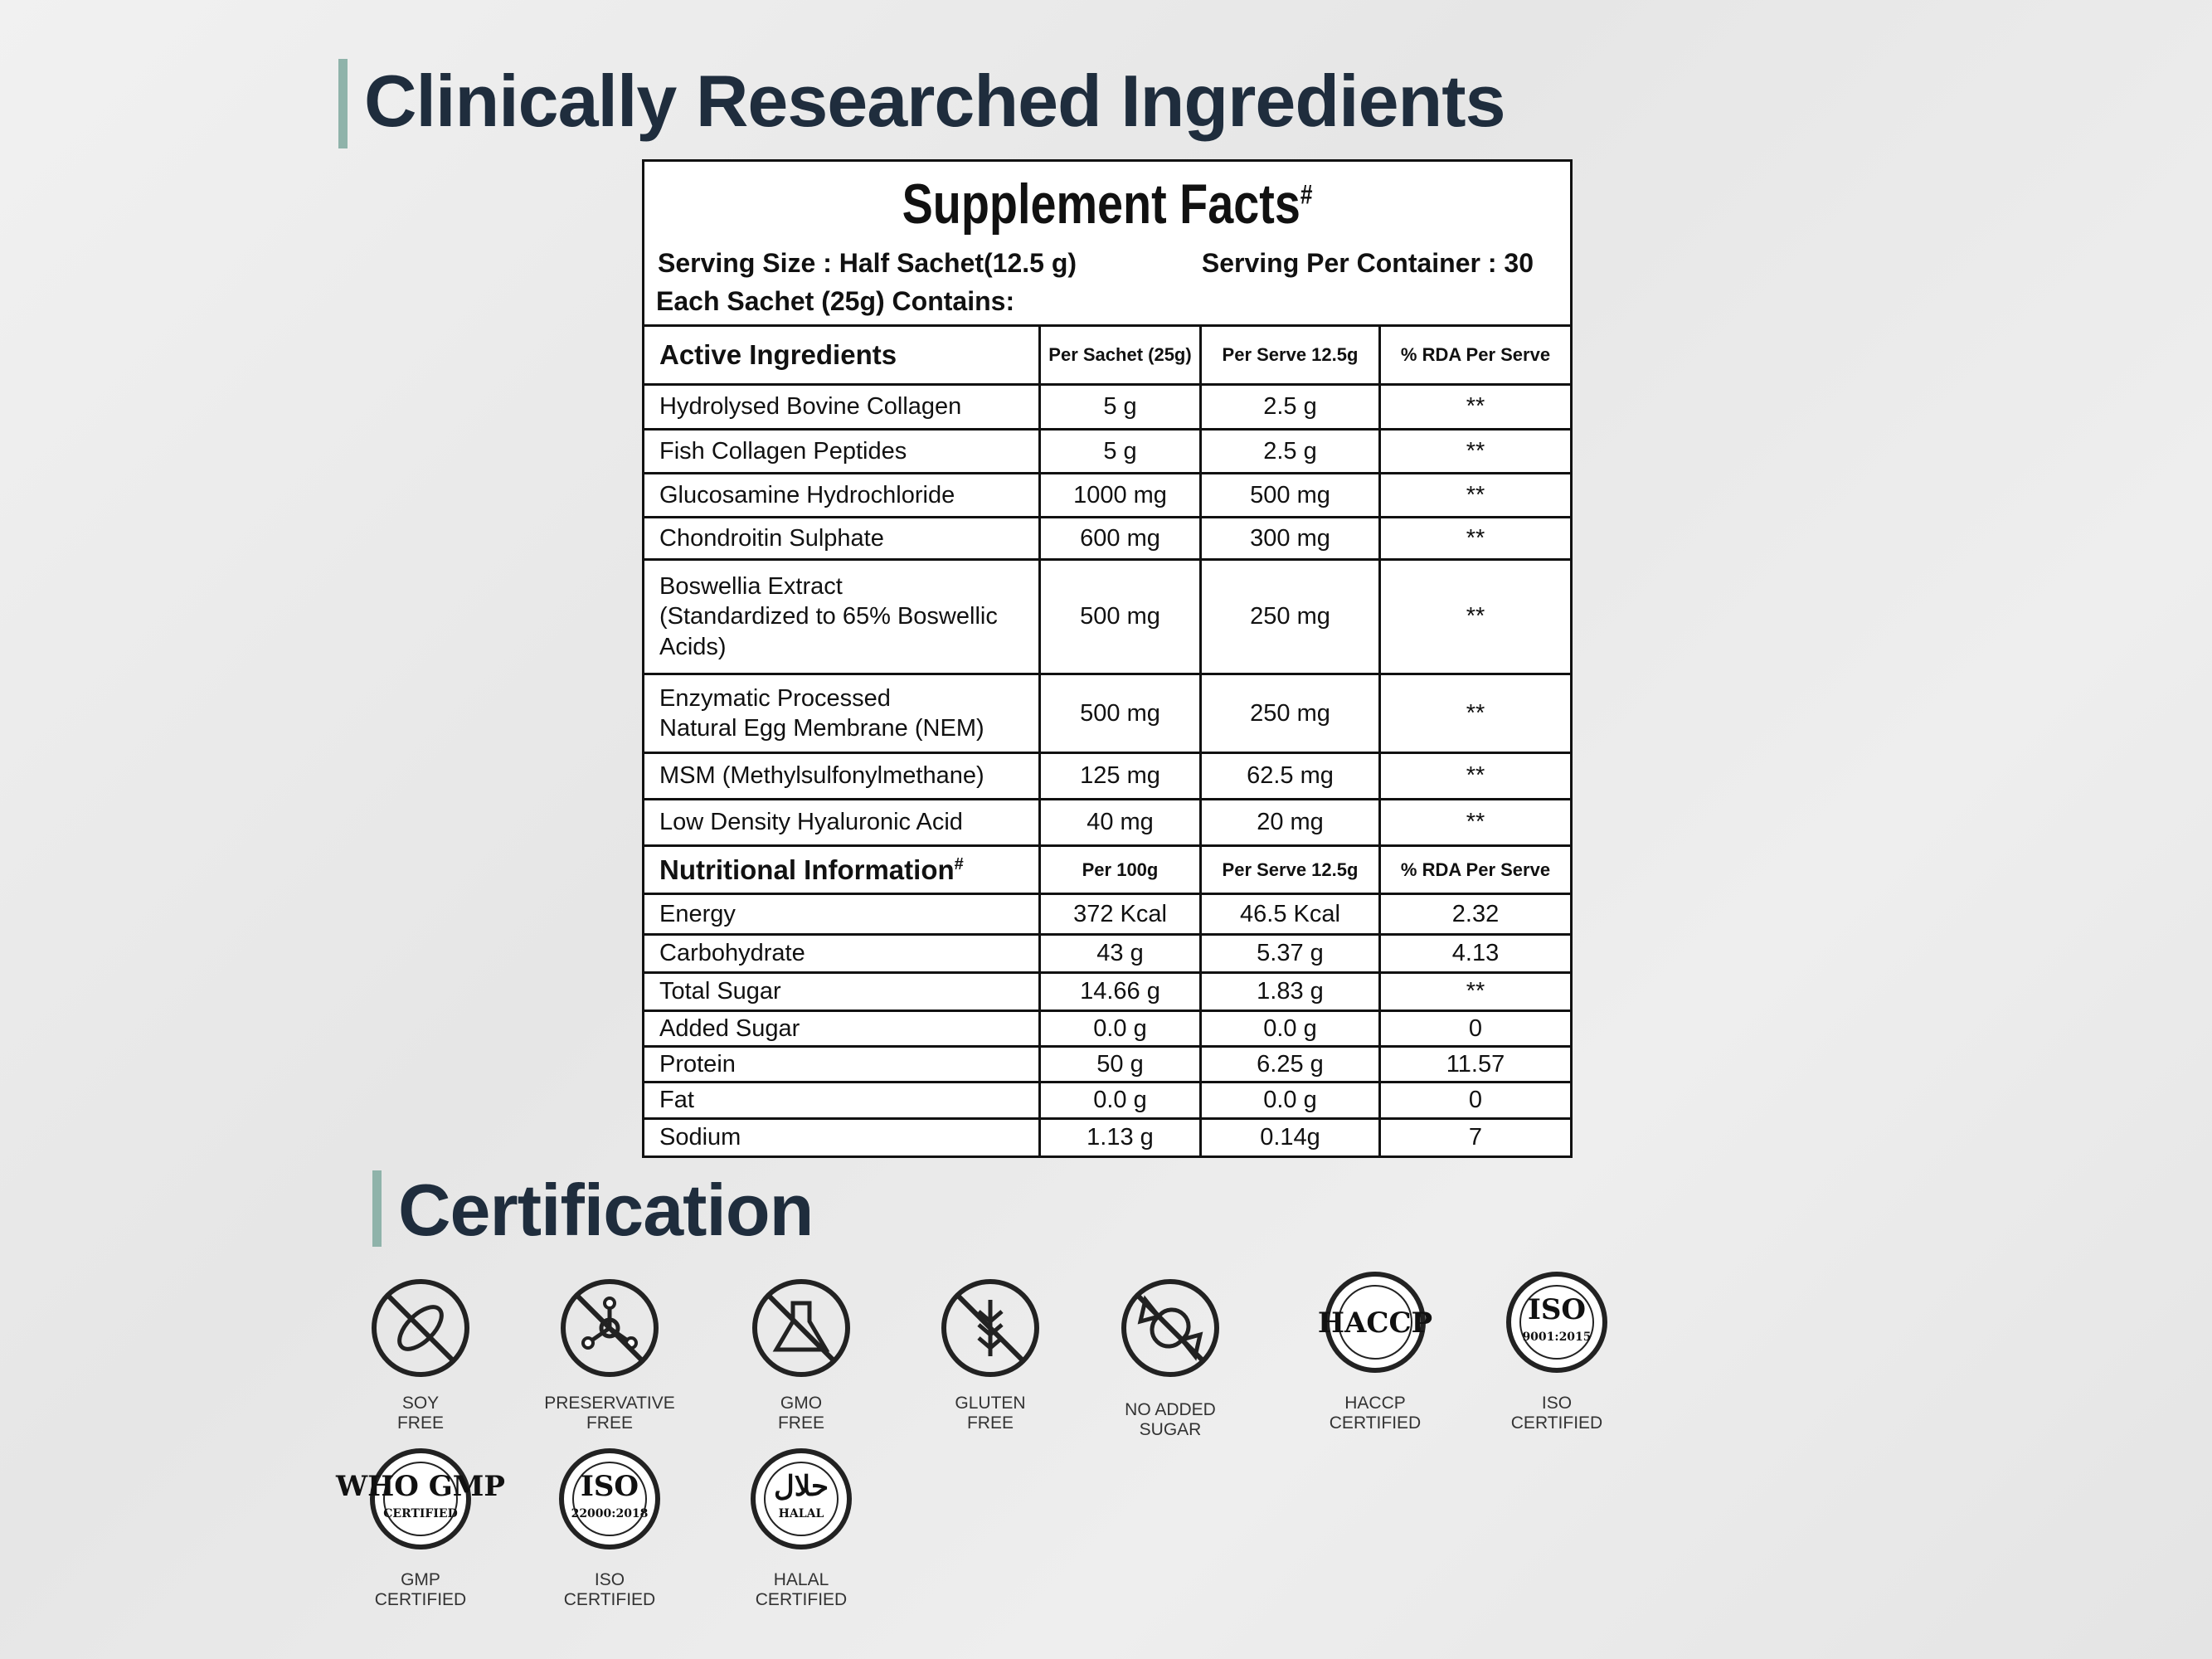  Describe the element at coordinates (802, 1486) in the screenshot. I see `badge-text: حلال` at that location.